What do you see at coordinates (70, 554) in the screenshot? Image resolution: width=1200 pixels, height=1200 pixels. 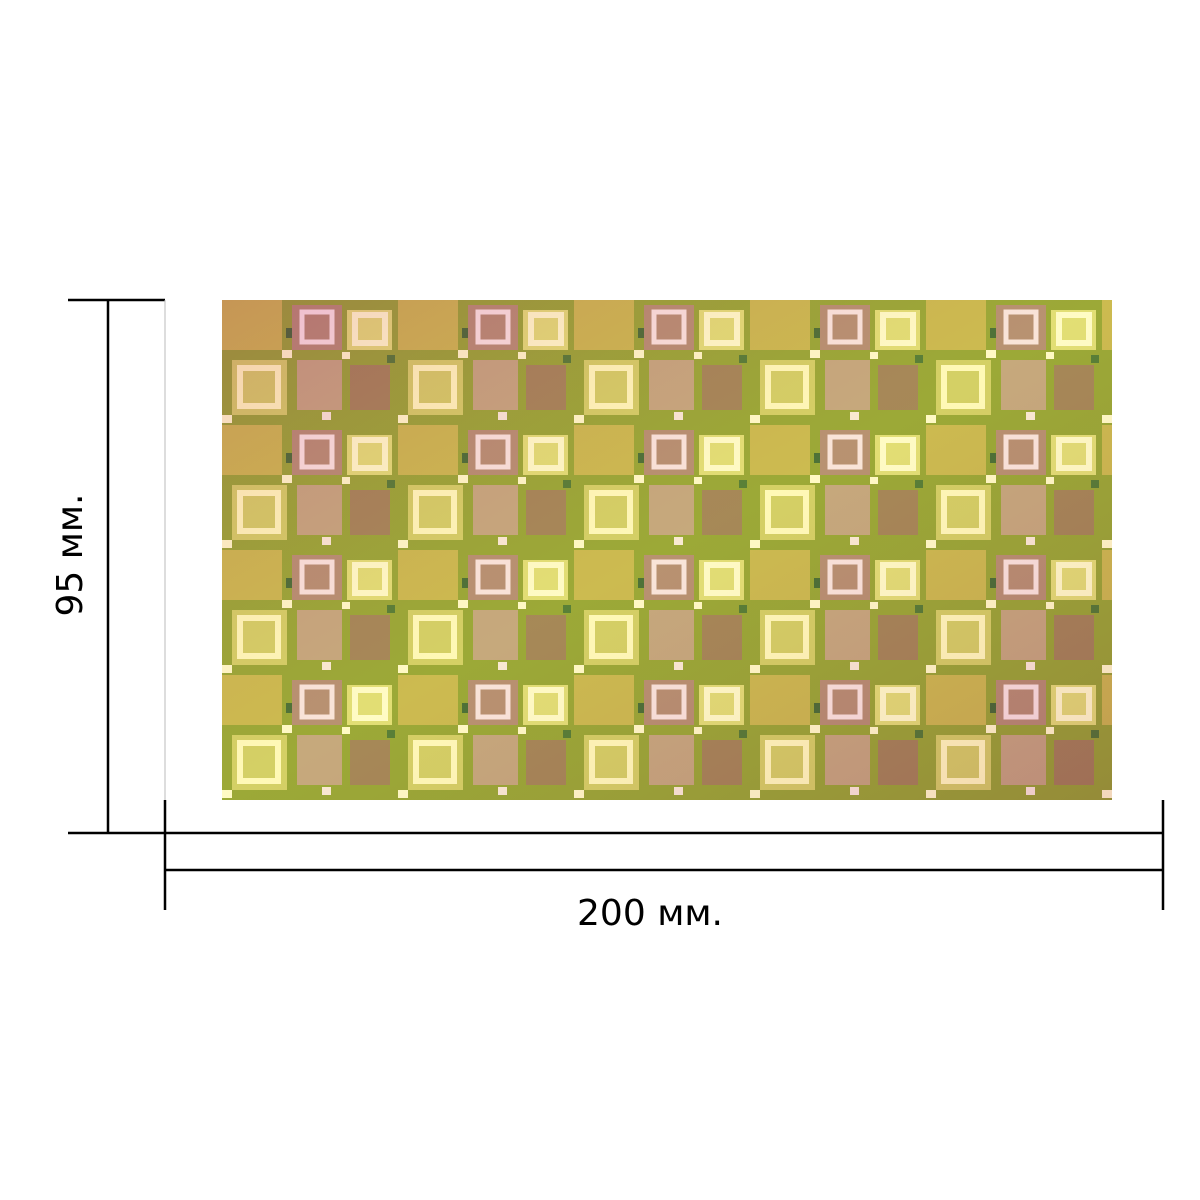 I see `height-label: 95 мм.` at bounding box center [70, 554].